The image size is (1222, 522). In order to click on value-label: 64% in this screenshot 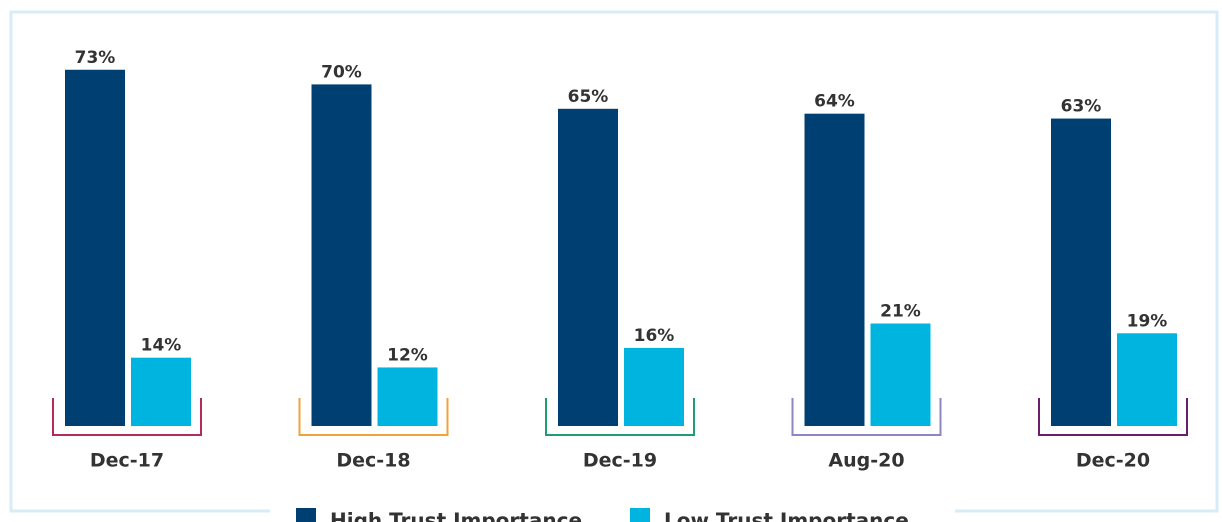, I will do `click(834, 102)`.